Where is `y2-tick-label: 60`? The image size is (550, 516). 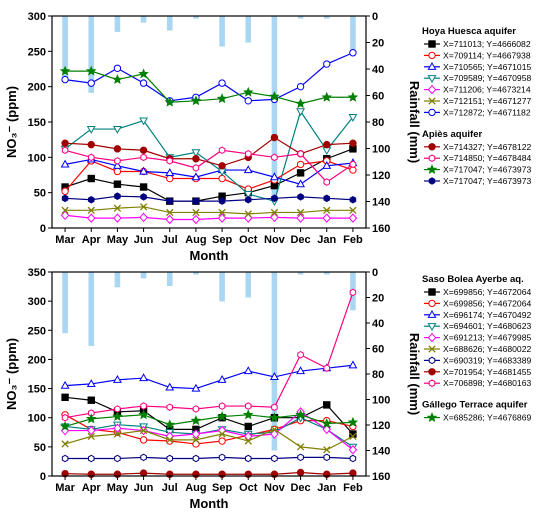
y2-tick-label: 60 is located at coordinates (378, 97).